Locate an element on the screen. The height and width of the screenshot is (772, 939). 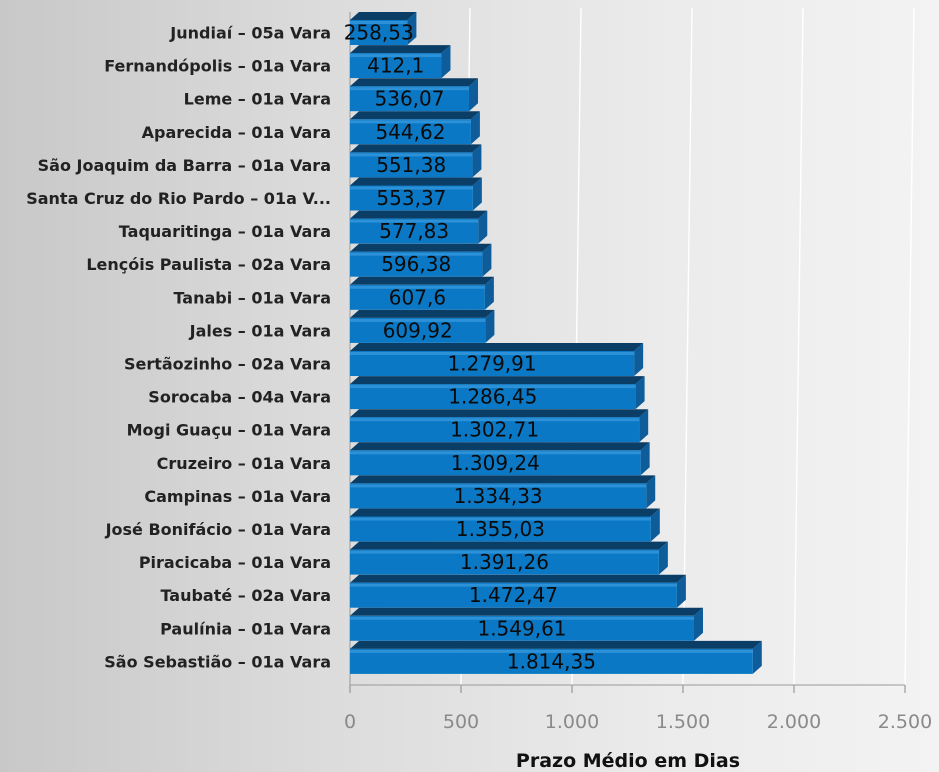
bar: 1.549,61 is located at coordinates (527, 624).